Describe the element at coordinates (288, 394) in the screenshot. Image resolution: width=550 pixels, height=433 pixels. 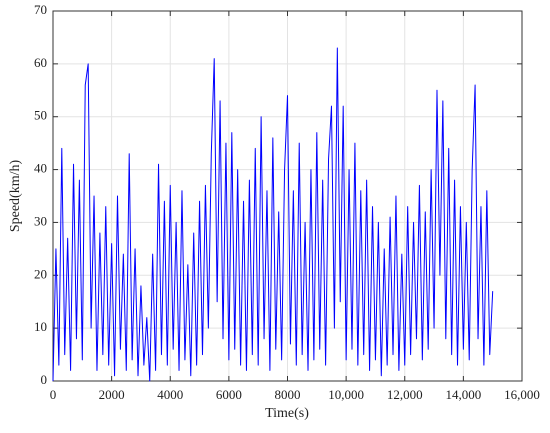
I see `x-tick-label: 8000` at that location.